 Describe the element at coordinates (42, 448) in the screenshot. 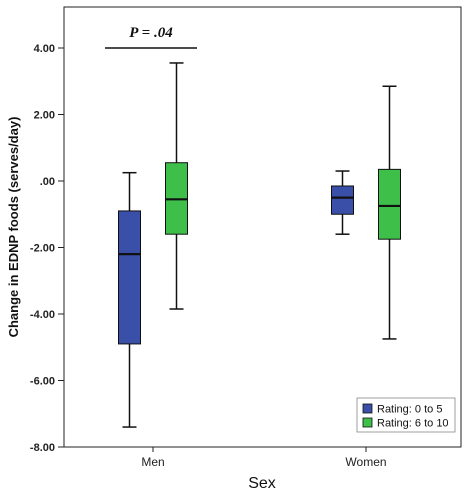

I see `y-tick-label-6: -8.00` at that location.